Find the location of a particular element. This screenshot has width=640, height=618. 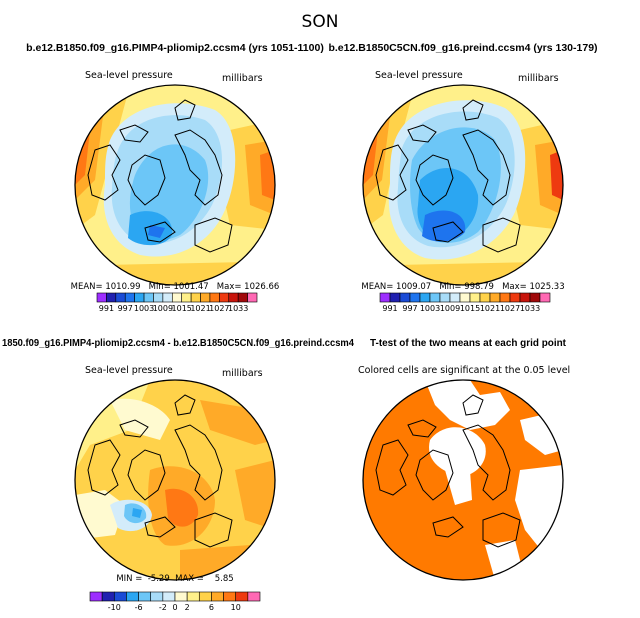

panel-b-units-label: millibars is located at coordinates (538, 78).